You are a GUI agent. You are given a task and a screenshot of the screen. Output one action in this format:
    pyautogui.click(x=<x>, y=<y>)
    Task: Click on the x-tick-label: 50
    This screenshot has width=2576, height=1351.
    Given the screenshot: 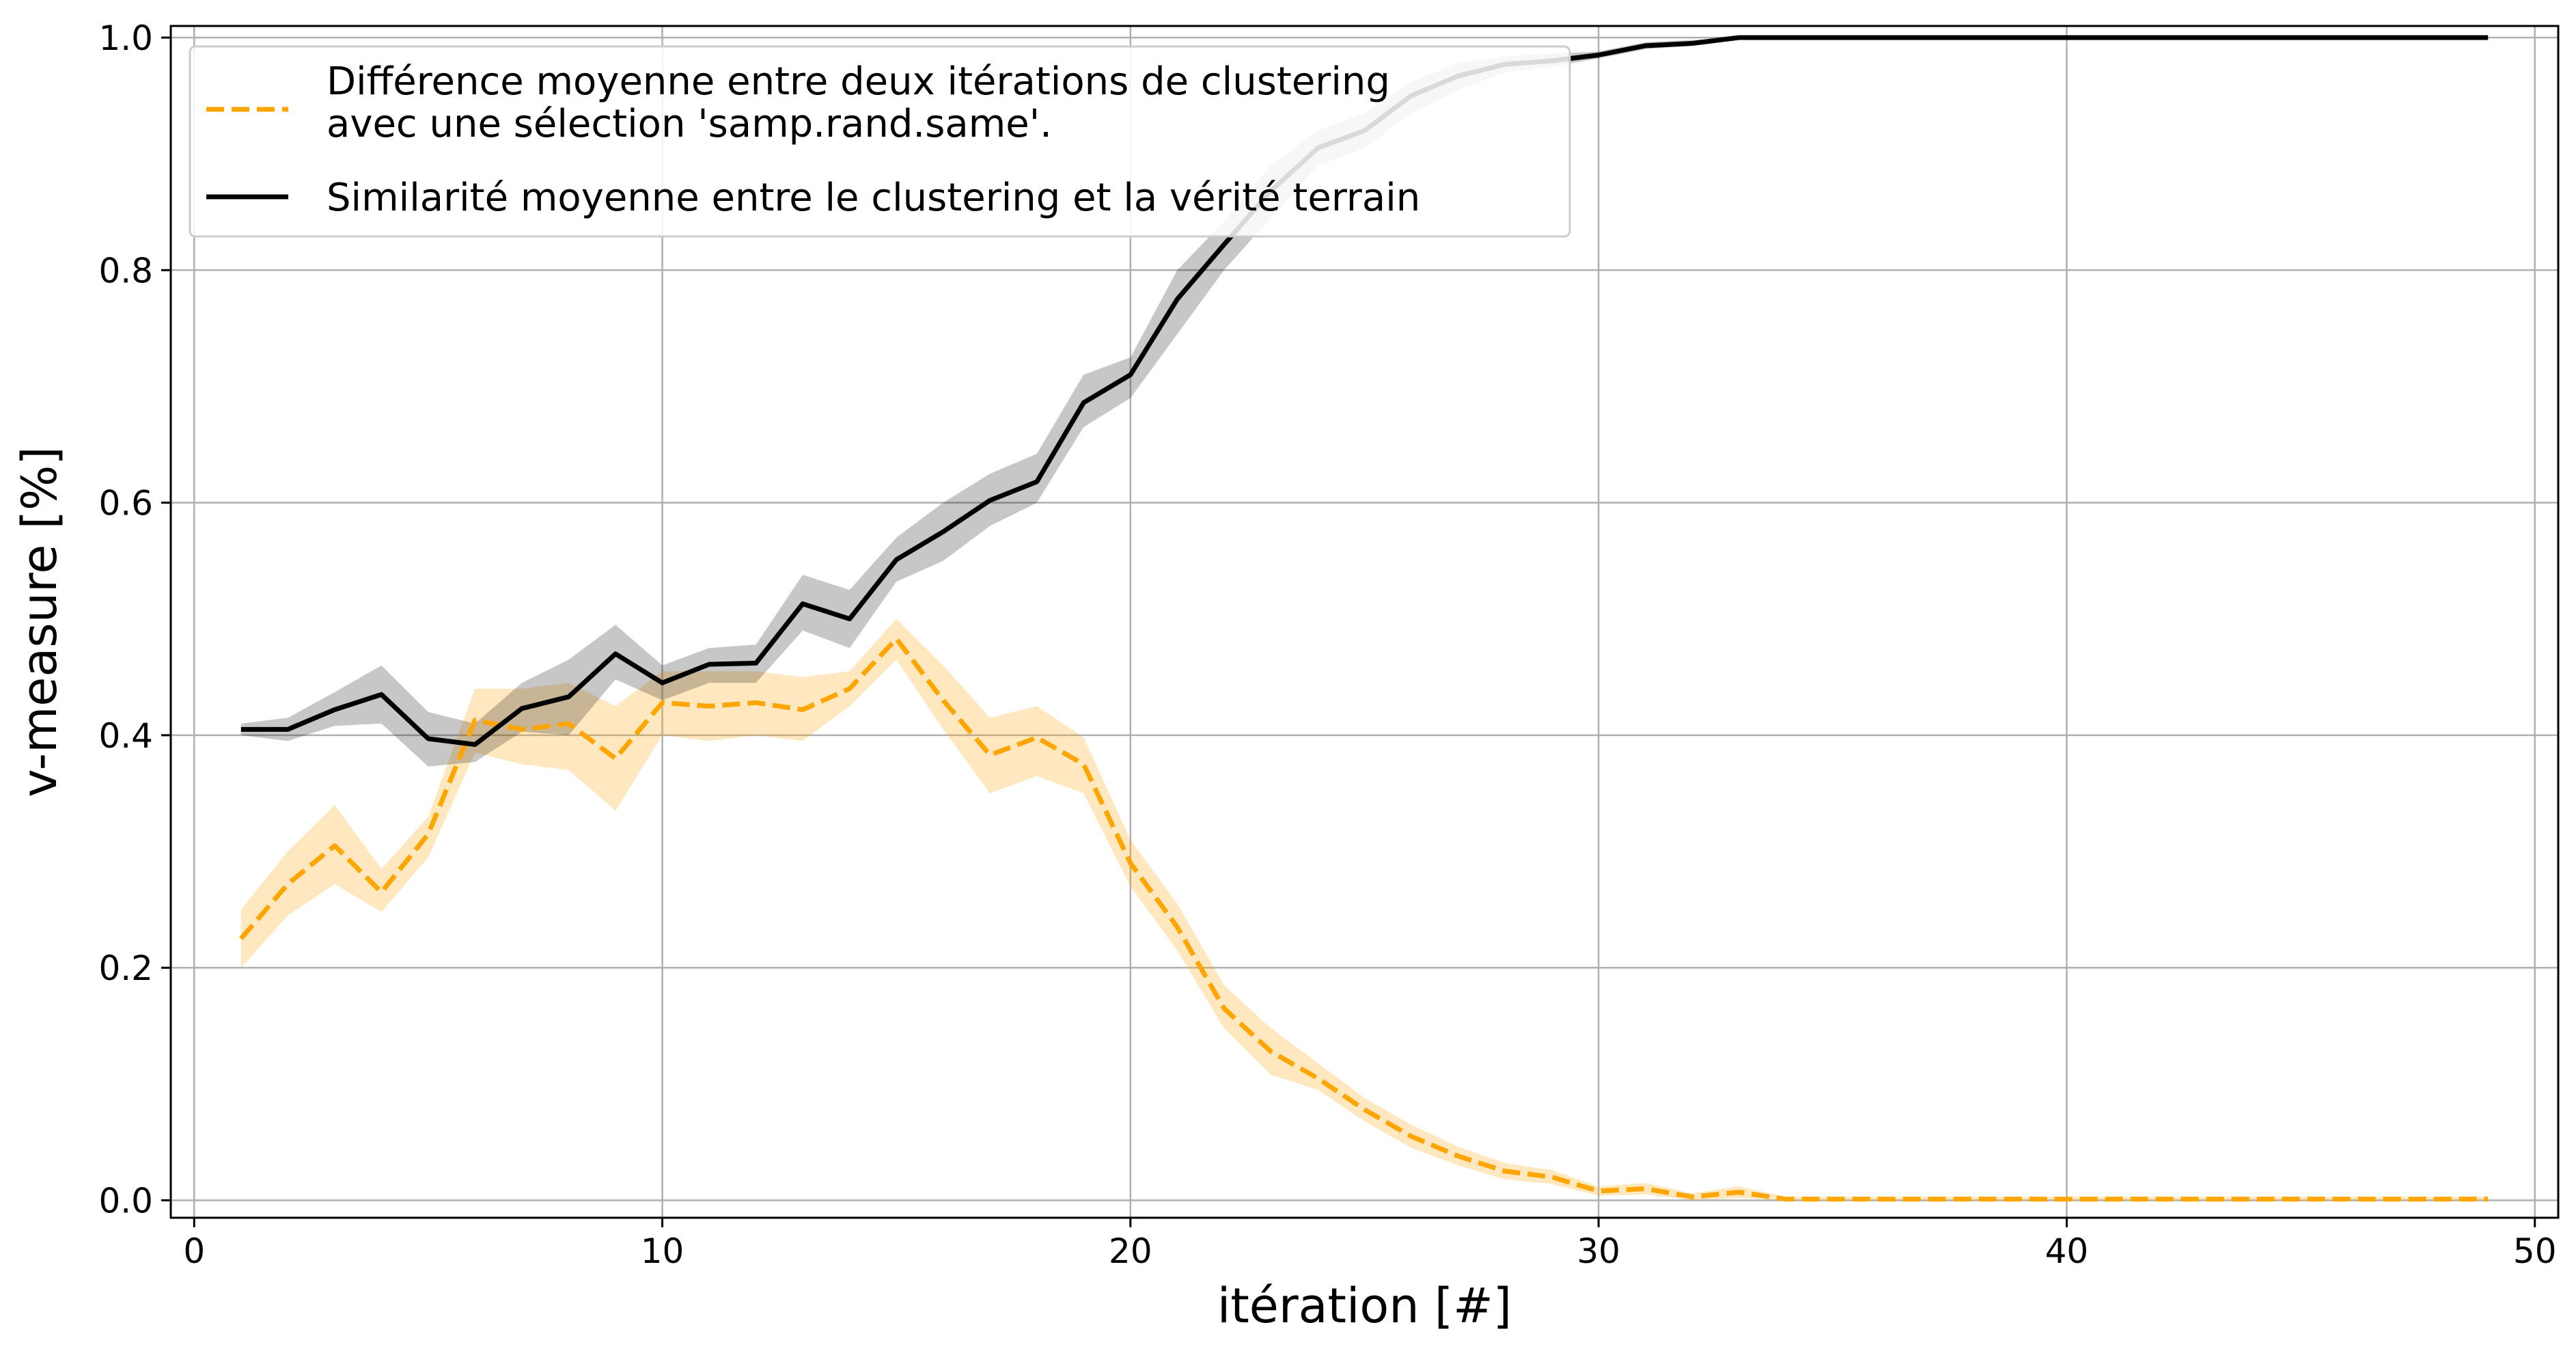 What is the action you would take?
    pyautogui.click(x=2535, y=1251)
    